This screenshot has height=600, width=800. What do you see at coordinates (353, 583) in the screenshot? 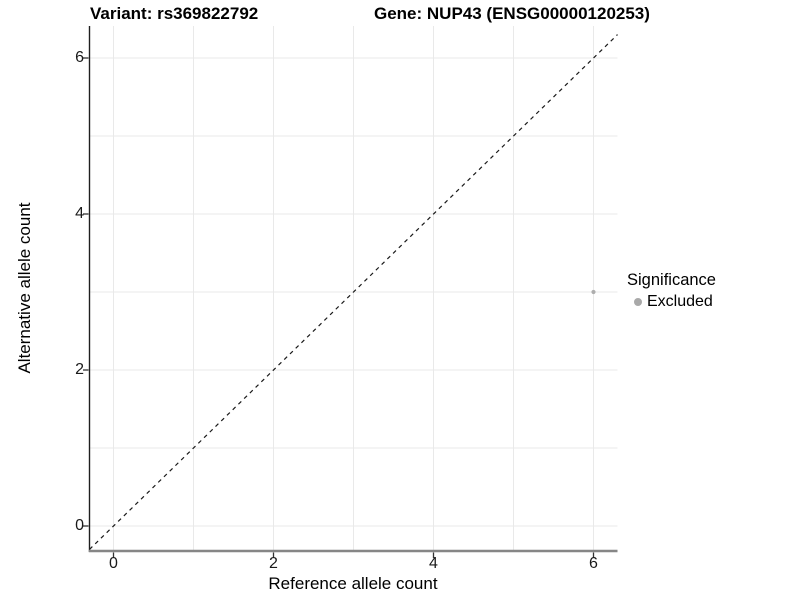
I see `x-axis-title: Reference allele count` at bounding box center [353, 583].